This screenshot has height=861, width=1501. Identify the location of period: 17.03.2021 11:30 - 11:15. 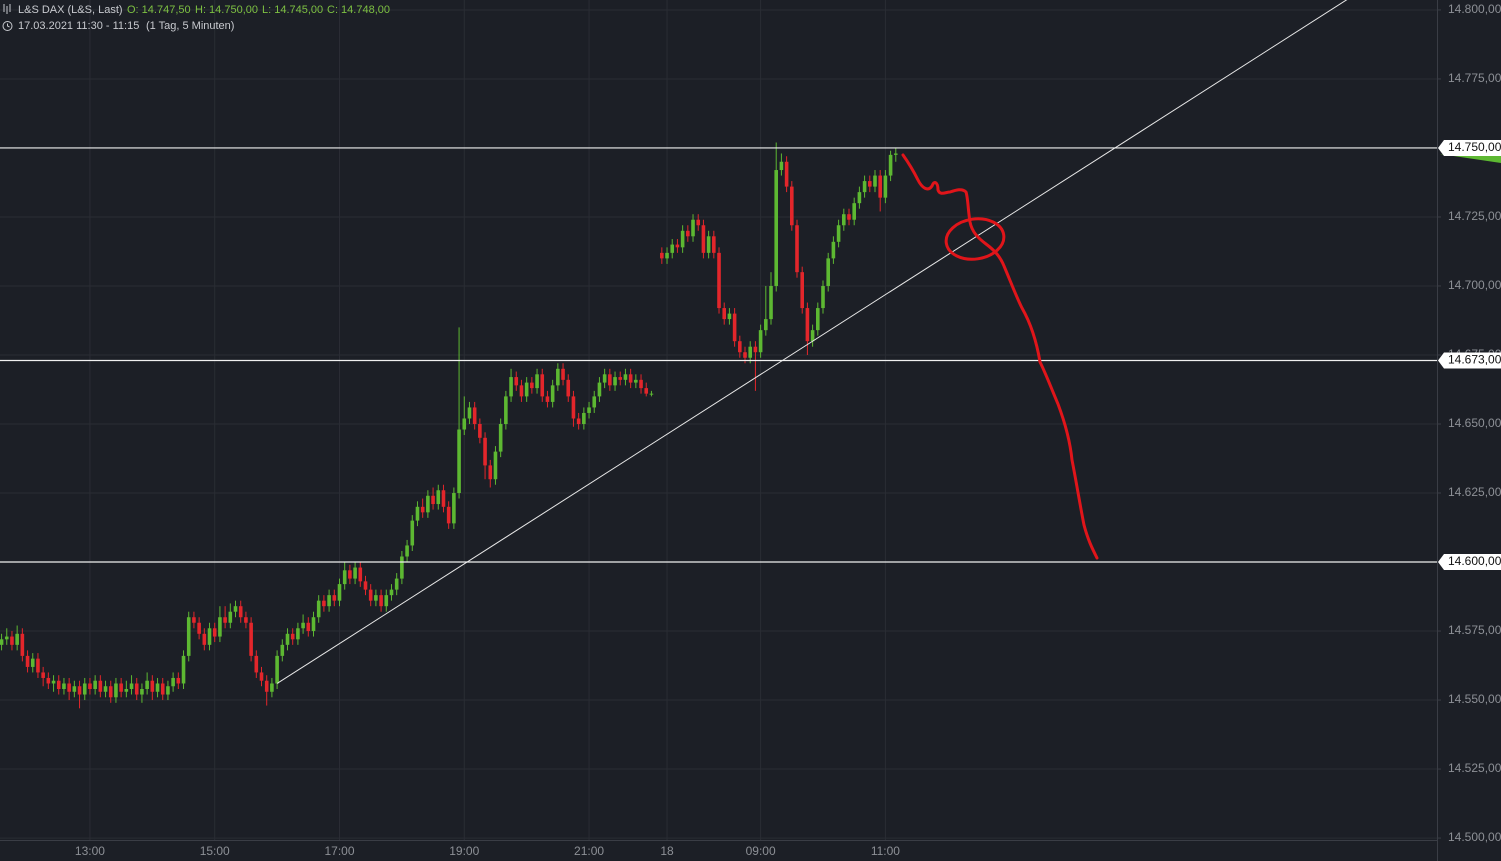
(78, 26).